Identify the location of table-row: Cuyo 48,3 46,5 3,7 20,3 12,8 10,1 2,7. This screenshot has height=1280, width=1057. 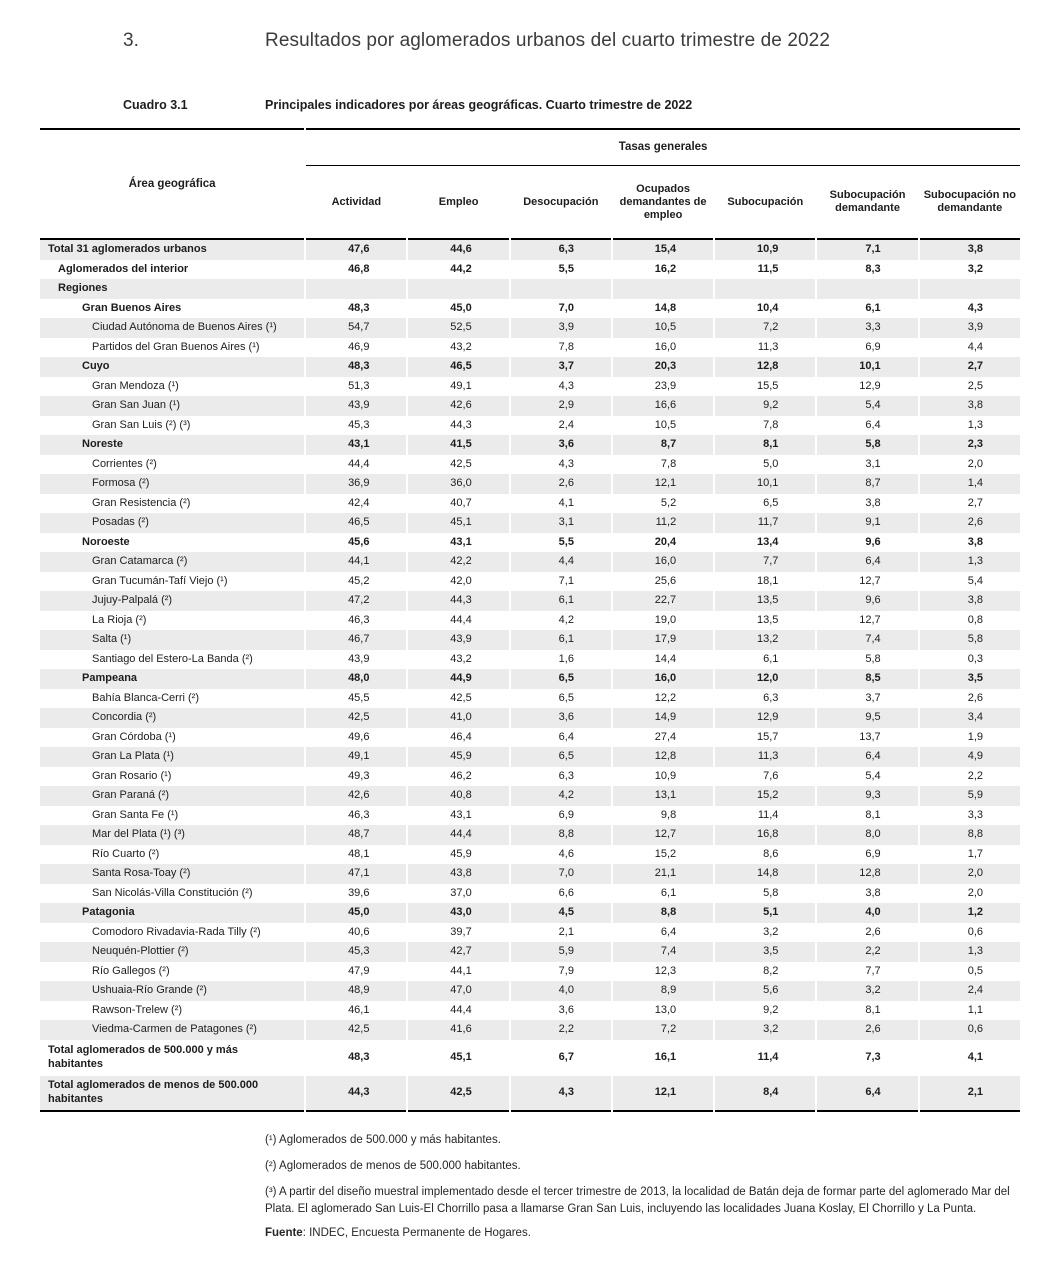
(530, 367).